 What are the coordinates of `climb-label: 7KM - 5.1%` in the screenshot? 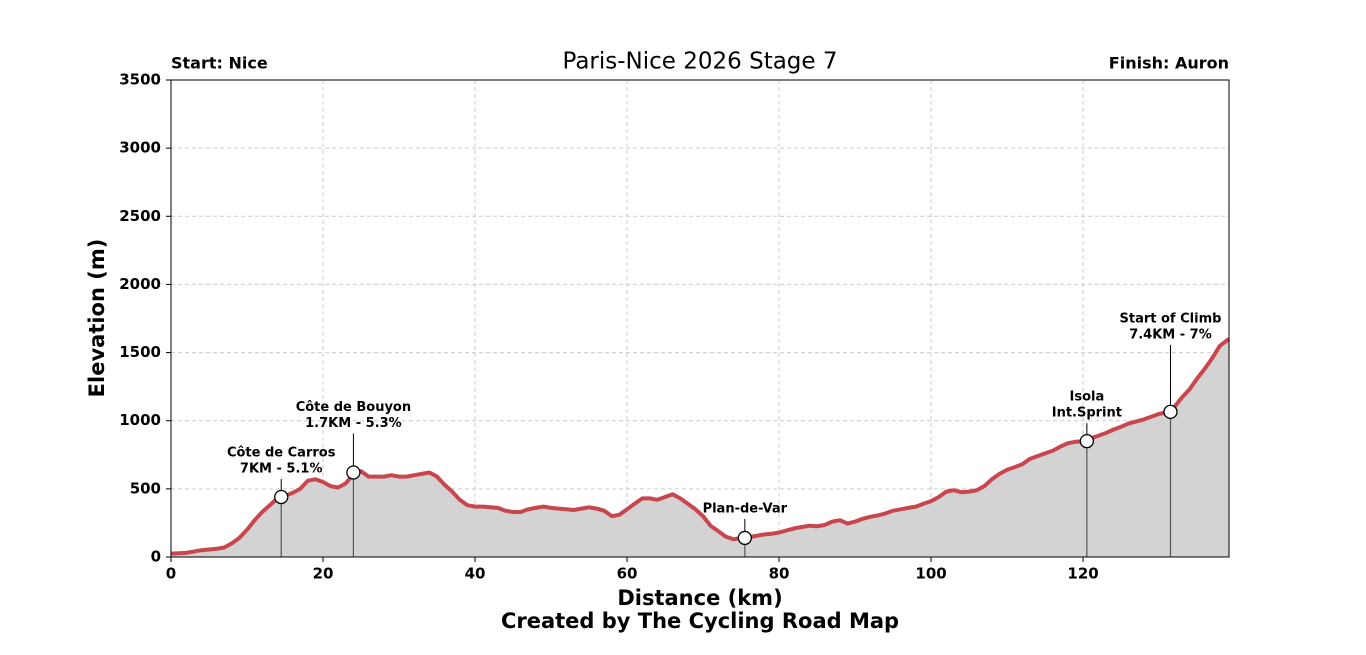 It's located at (281, 469).